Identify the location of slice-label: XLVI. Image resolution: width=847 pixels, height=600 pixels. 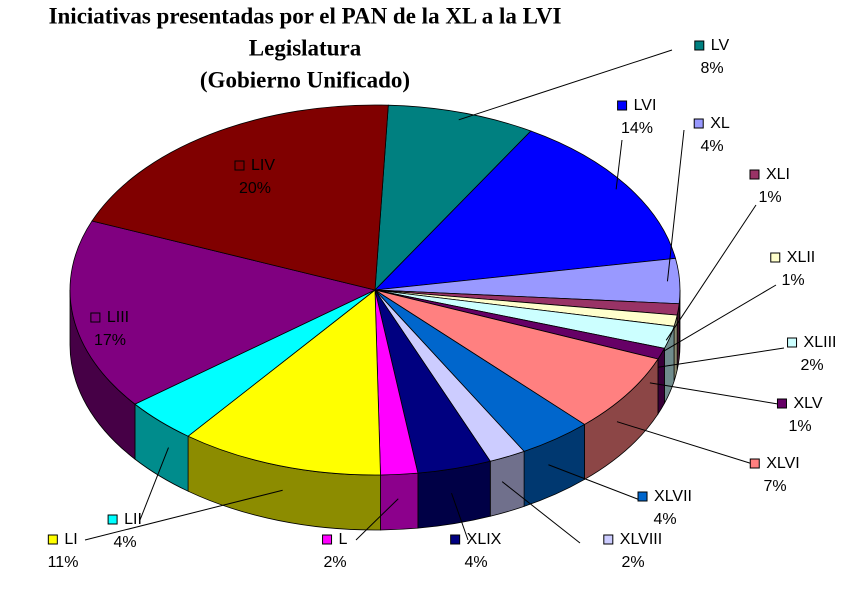
(783, 463).